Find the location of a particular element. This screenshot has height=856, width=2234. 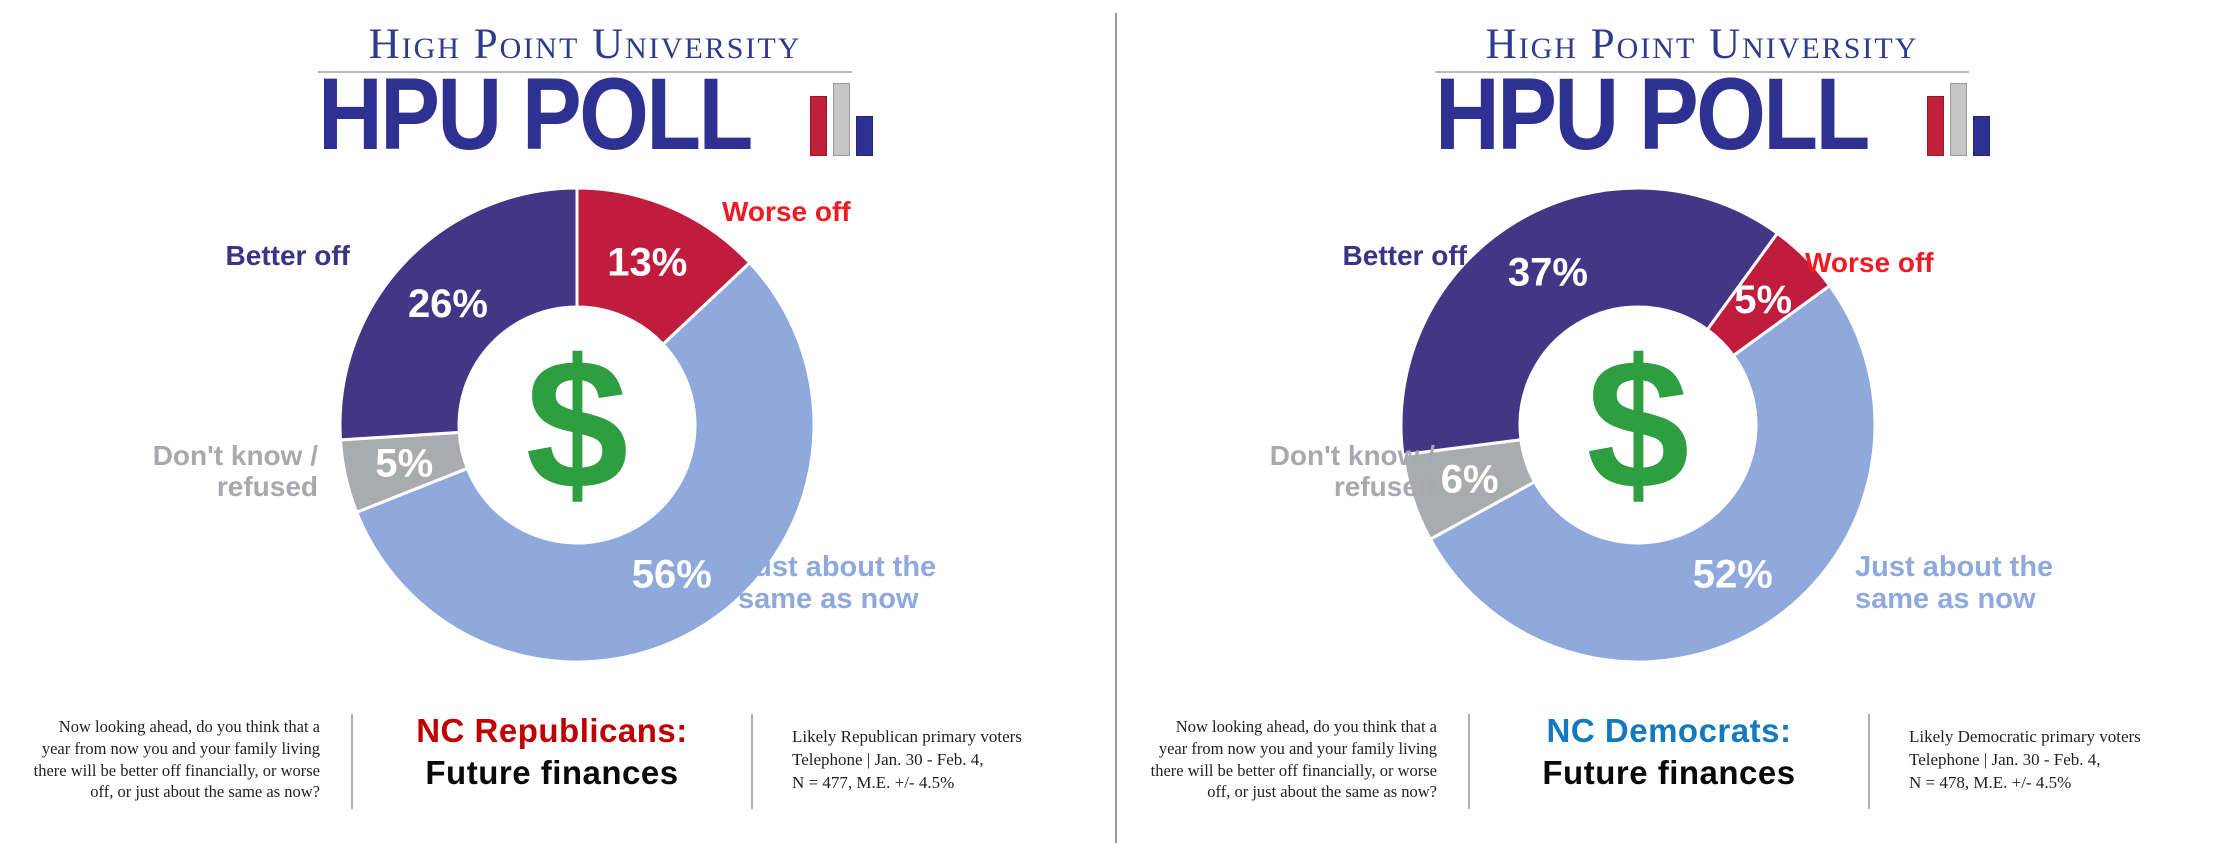

slice-percent-label: 26% is located at coordinates (448, 304).